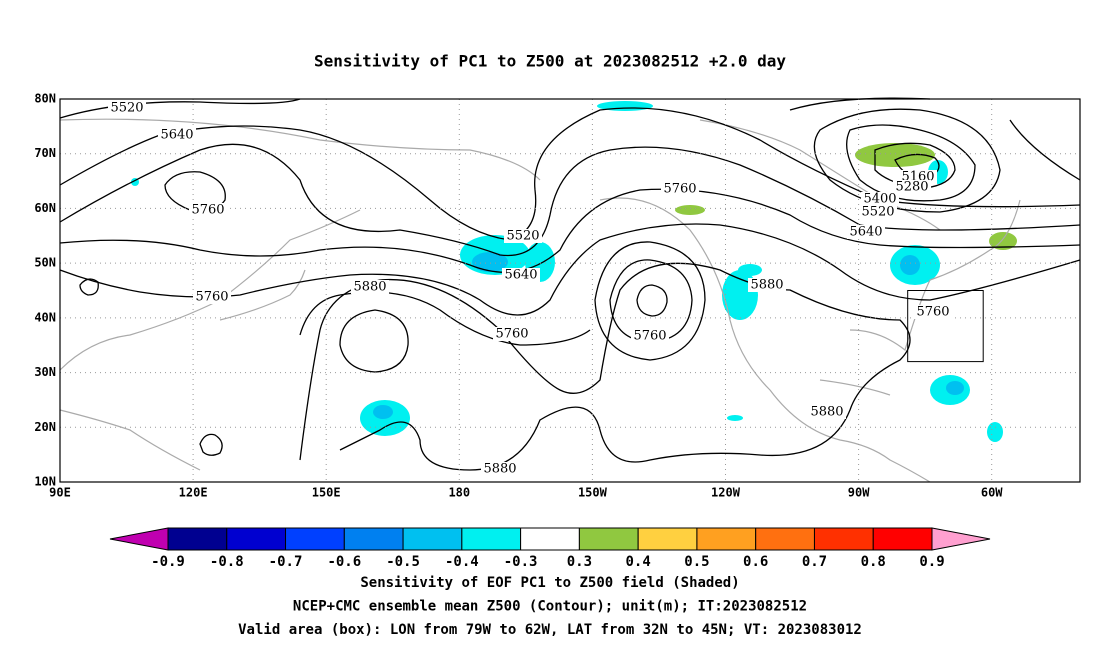 The height and width of the screenshot is (650, 1100). What do you see at coordinates (344, 562) in the screenshot?
I see `colorbar-label: -0.6` at bounding box center [344, 562].